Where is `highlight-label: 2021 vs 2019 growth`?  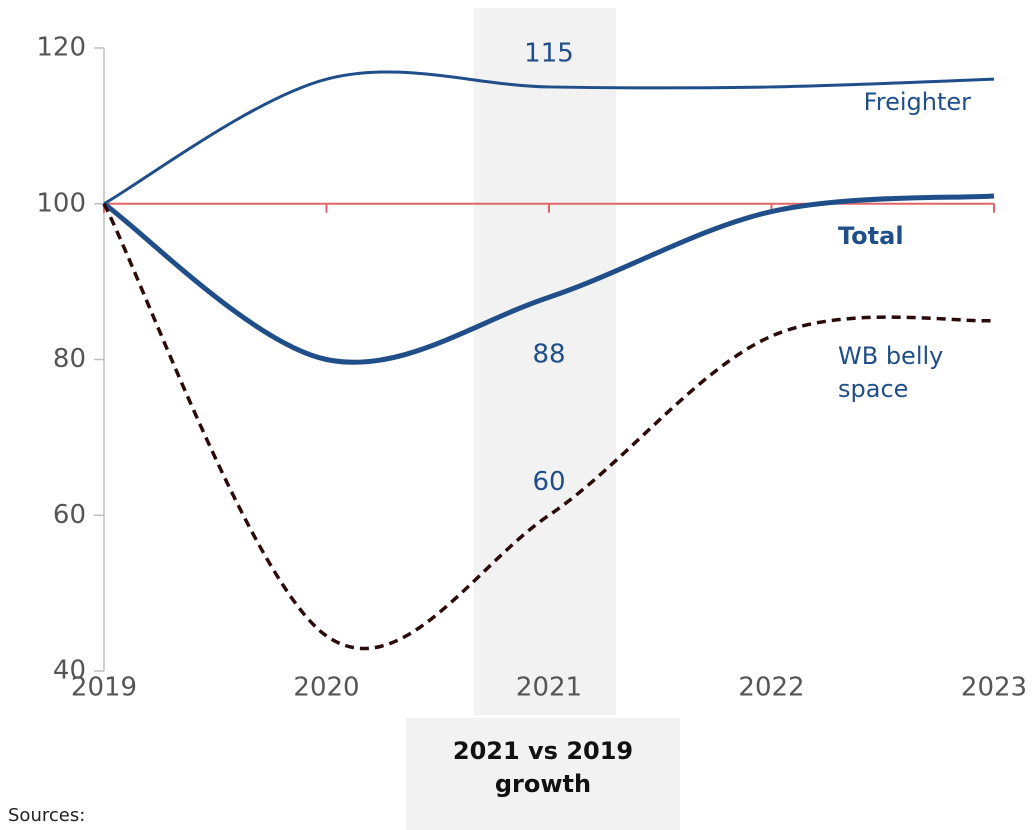
highlight-label: 2021 vs 2019 growth is located at coordinates (543, 767).